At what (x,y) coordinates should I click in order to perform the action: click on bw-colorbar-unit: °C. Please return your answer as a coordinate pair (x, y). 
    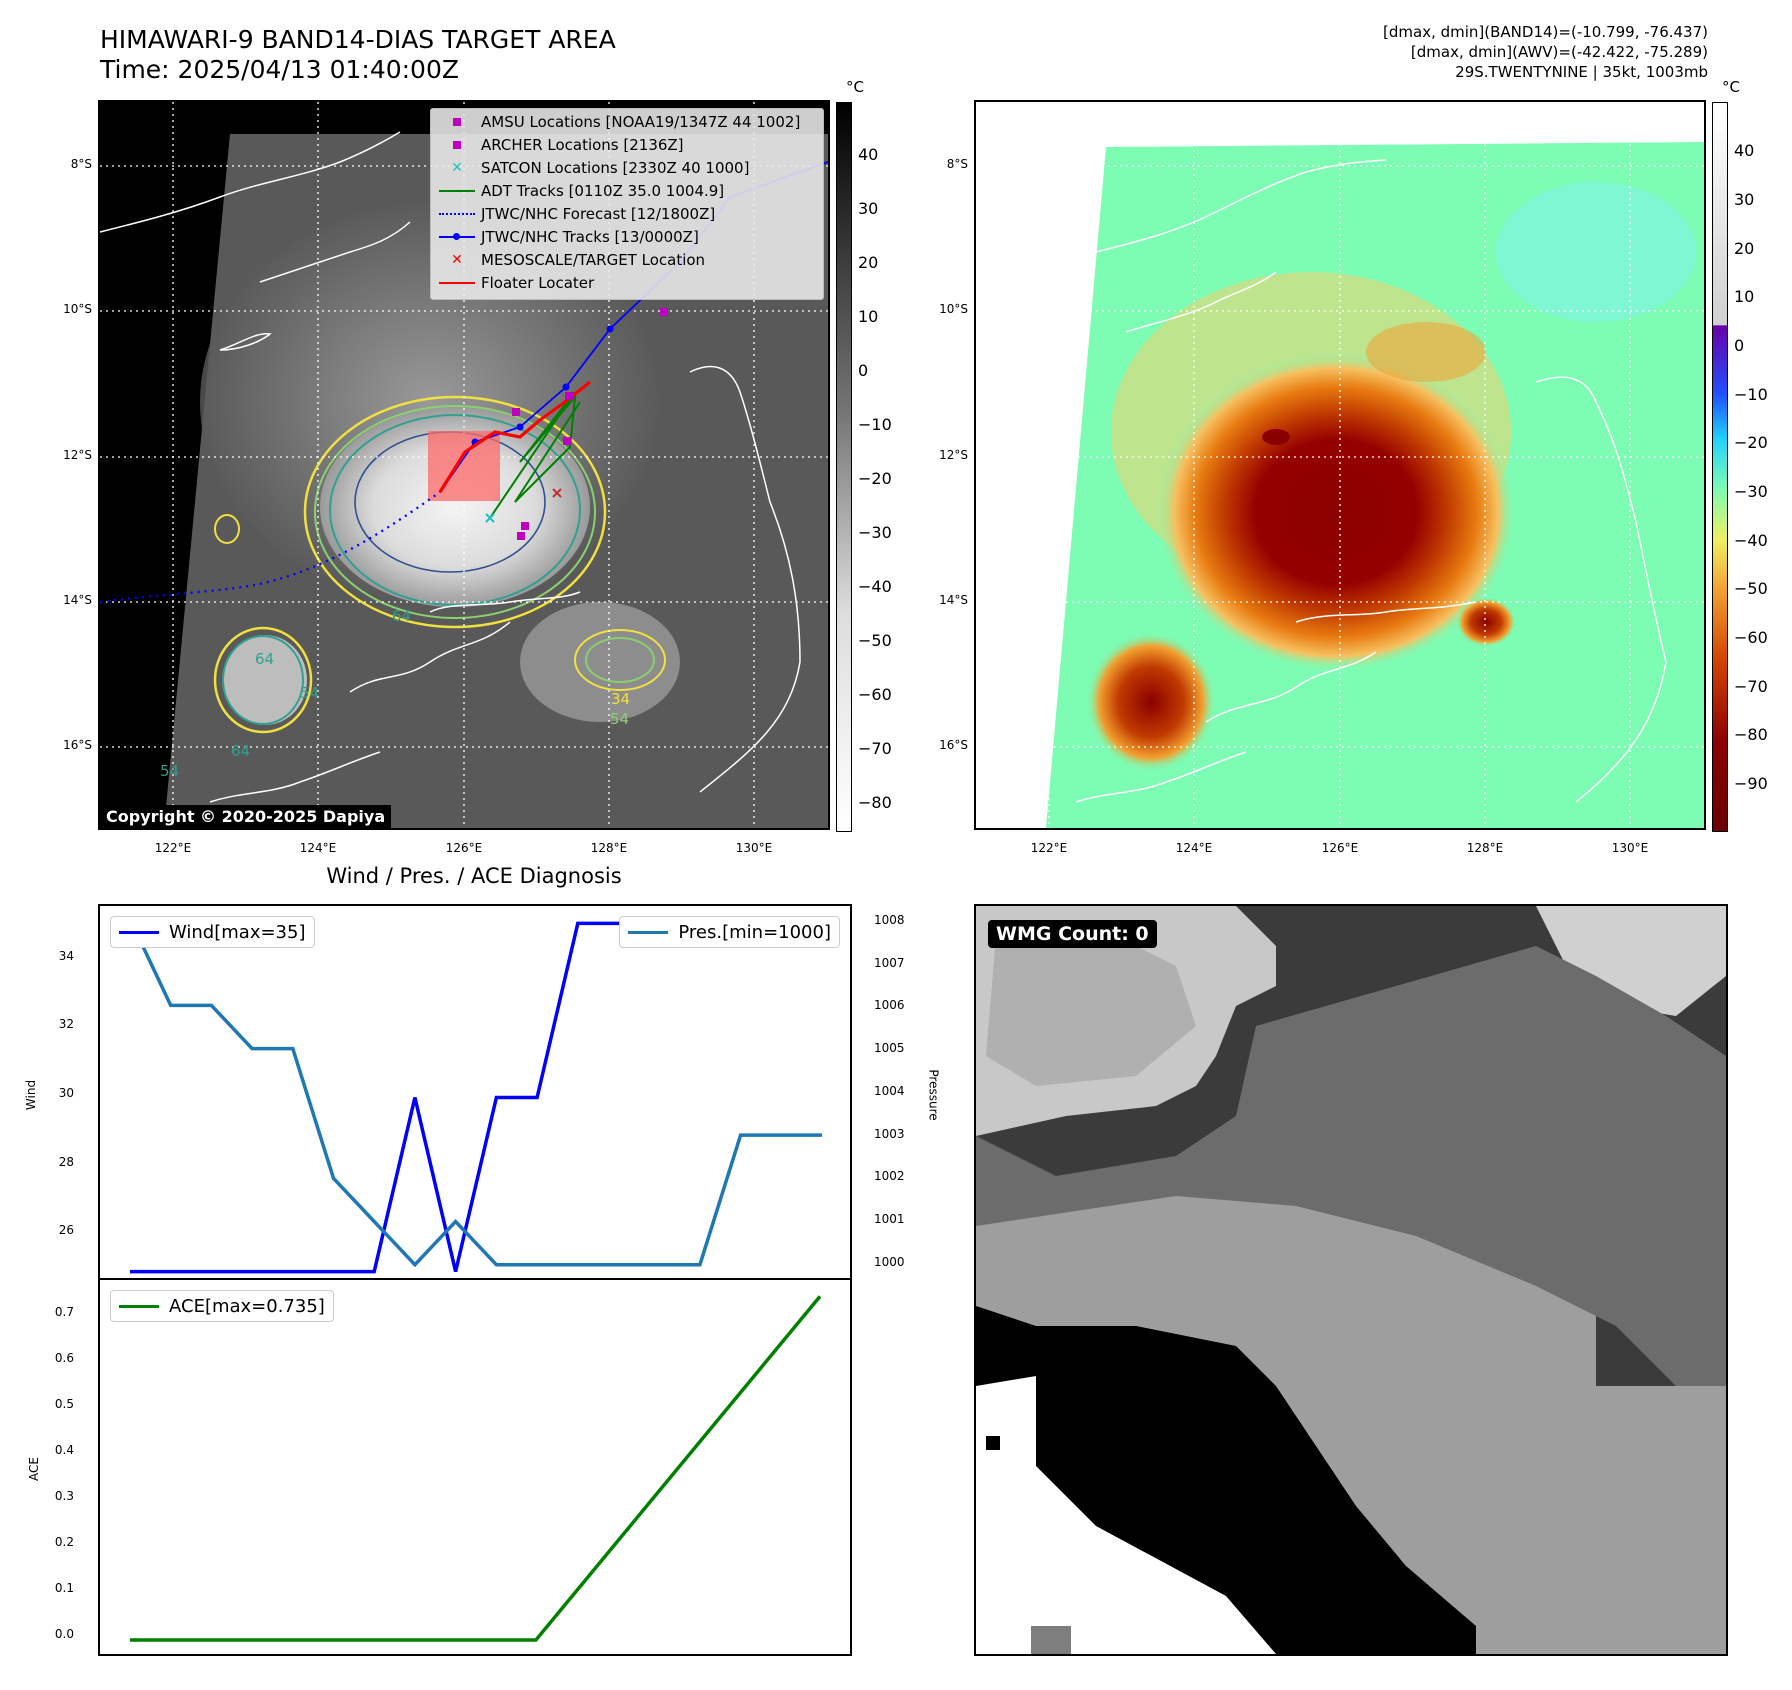
    Looking at the image, I should click on (855, 87).